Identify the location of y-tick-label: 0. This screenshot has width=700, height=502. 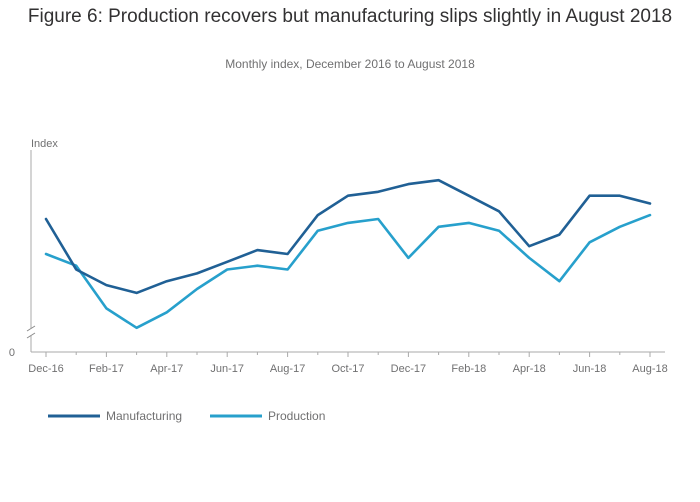
(12, 353).